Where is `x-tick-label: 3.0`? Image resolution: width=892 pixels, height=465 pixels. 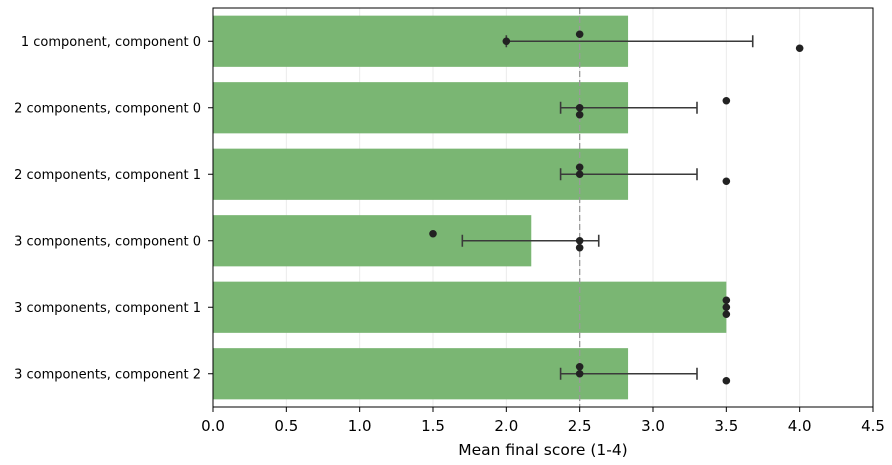 x-tick-label: 3.0 is located at coordinates (653, 426).